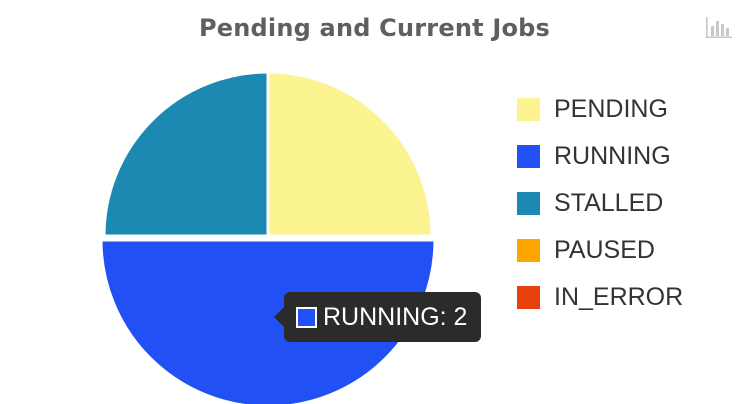 Image resolution: width=749 pixels, height=404 pixels. I want to click on legend-item-paused: PAUSED, so click(600, 250).